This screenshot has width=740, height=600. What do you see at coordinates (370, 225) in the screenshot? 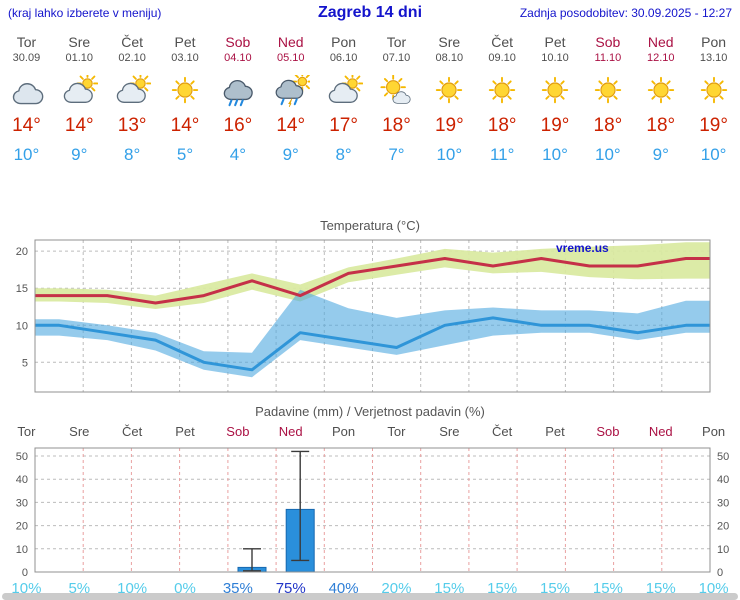
I see `temperature-chart-title: Temperatura (°C)` at bounding box center [370, 225].